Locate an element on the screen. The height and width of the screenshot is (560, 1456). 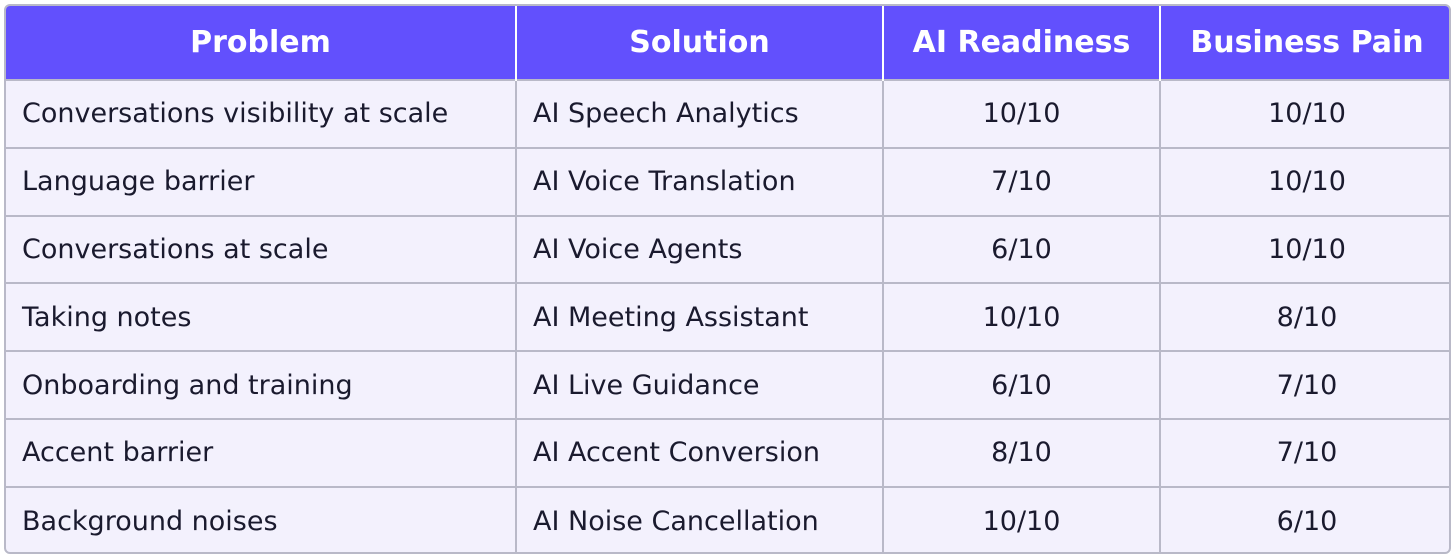
solution-cell: AI Meeting Assistant is located at coordinates (699, 317).